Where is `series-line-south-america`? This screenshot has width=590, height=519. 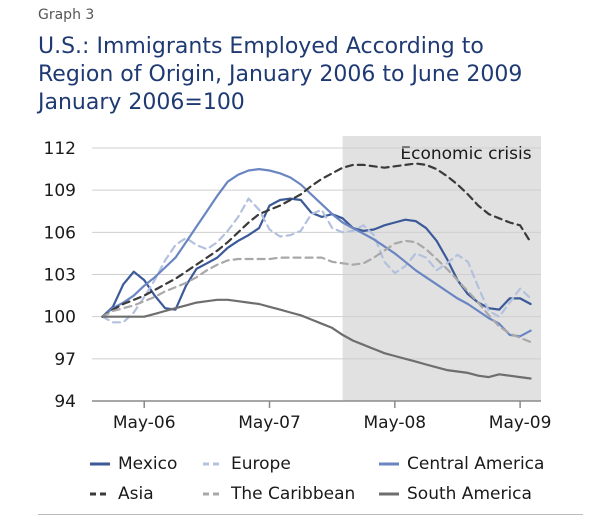 series-line-south-america is located at coordinates (316, 339).